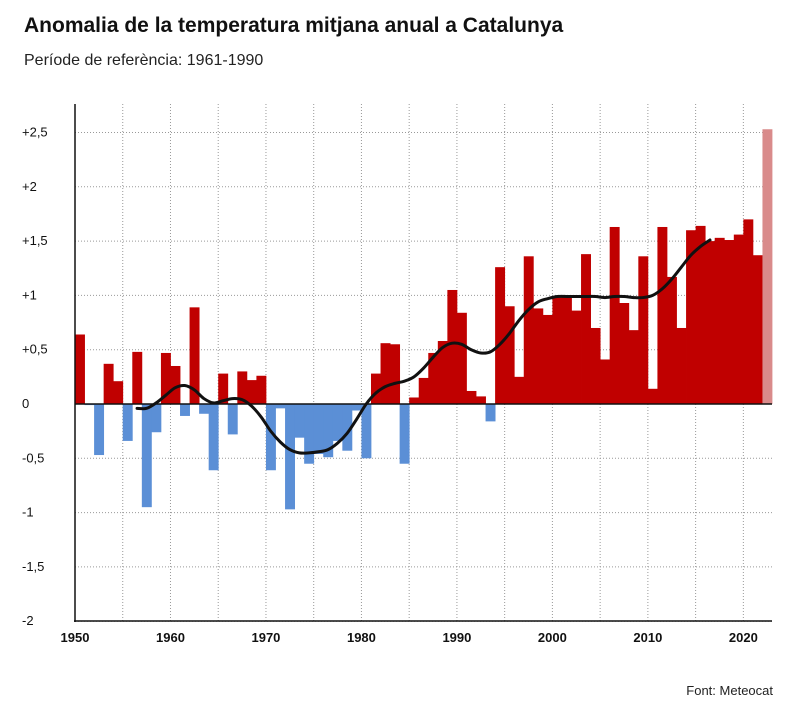 The image size is (785, 705). Describe the element at coordinates (662, 315) in the screenshot. I see `bar-2011` at that location.